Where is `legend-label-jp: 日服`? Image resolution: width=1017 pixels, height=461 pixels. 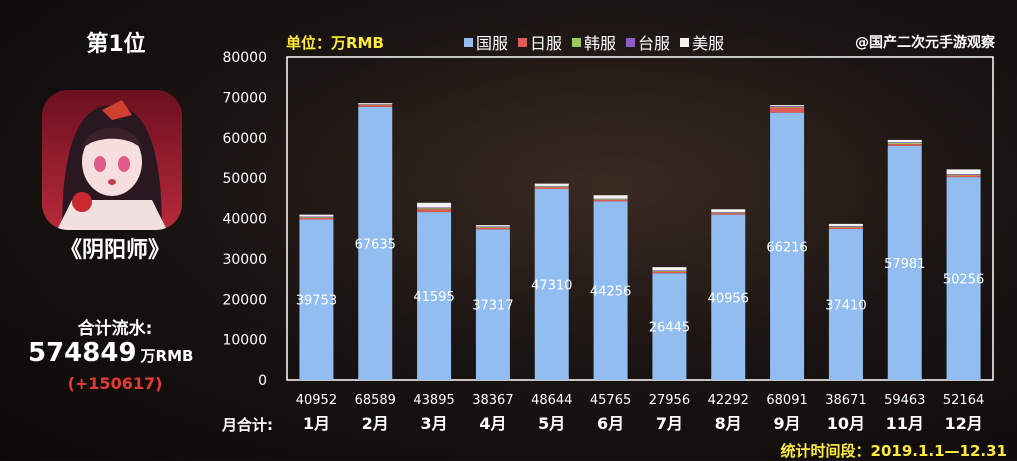 legend-label-jp: 日服 is located at coordinates (546, 43).